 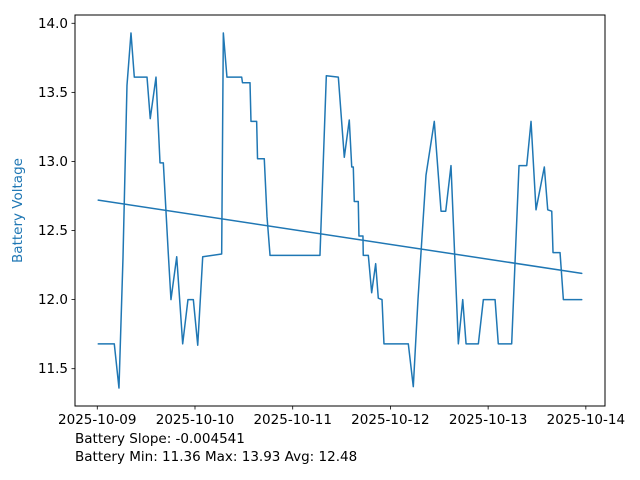 I want to click on y-tick-label: 14.0, so click(x=53, y=24).